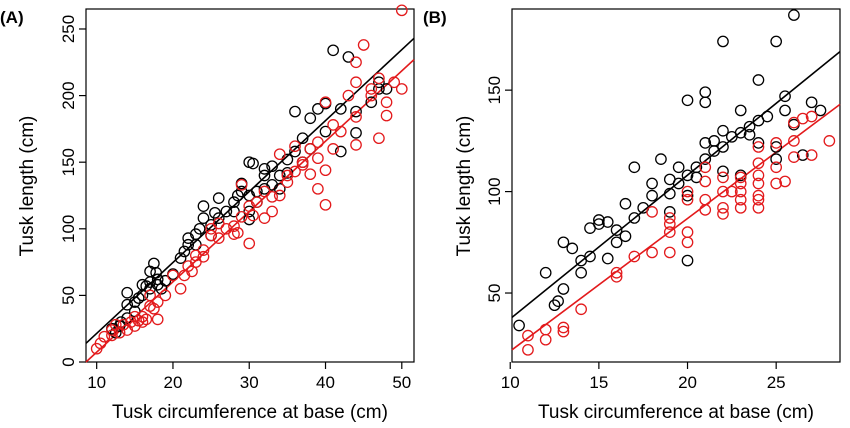  Describe the element at coordinates (27, 186) in the screenshot. I see `panel-a-y-axis-title: Tusk length (cm)` at that location.